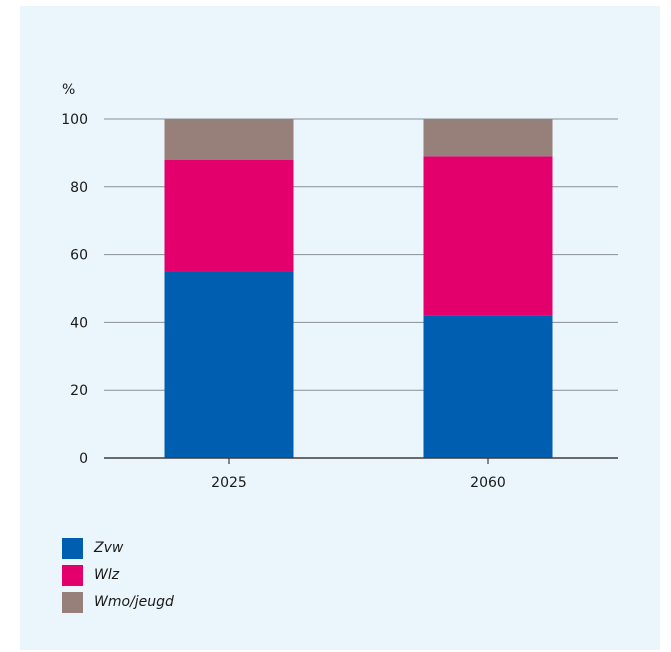 The width and height of the screenshot is (671, 652). What do you see at coordinates (488, 138) in the screenshot?
I see `bar-2060-wmo-jeugd` at bounding box center [488, 138].